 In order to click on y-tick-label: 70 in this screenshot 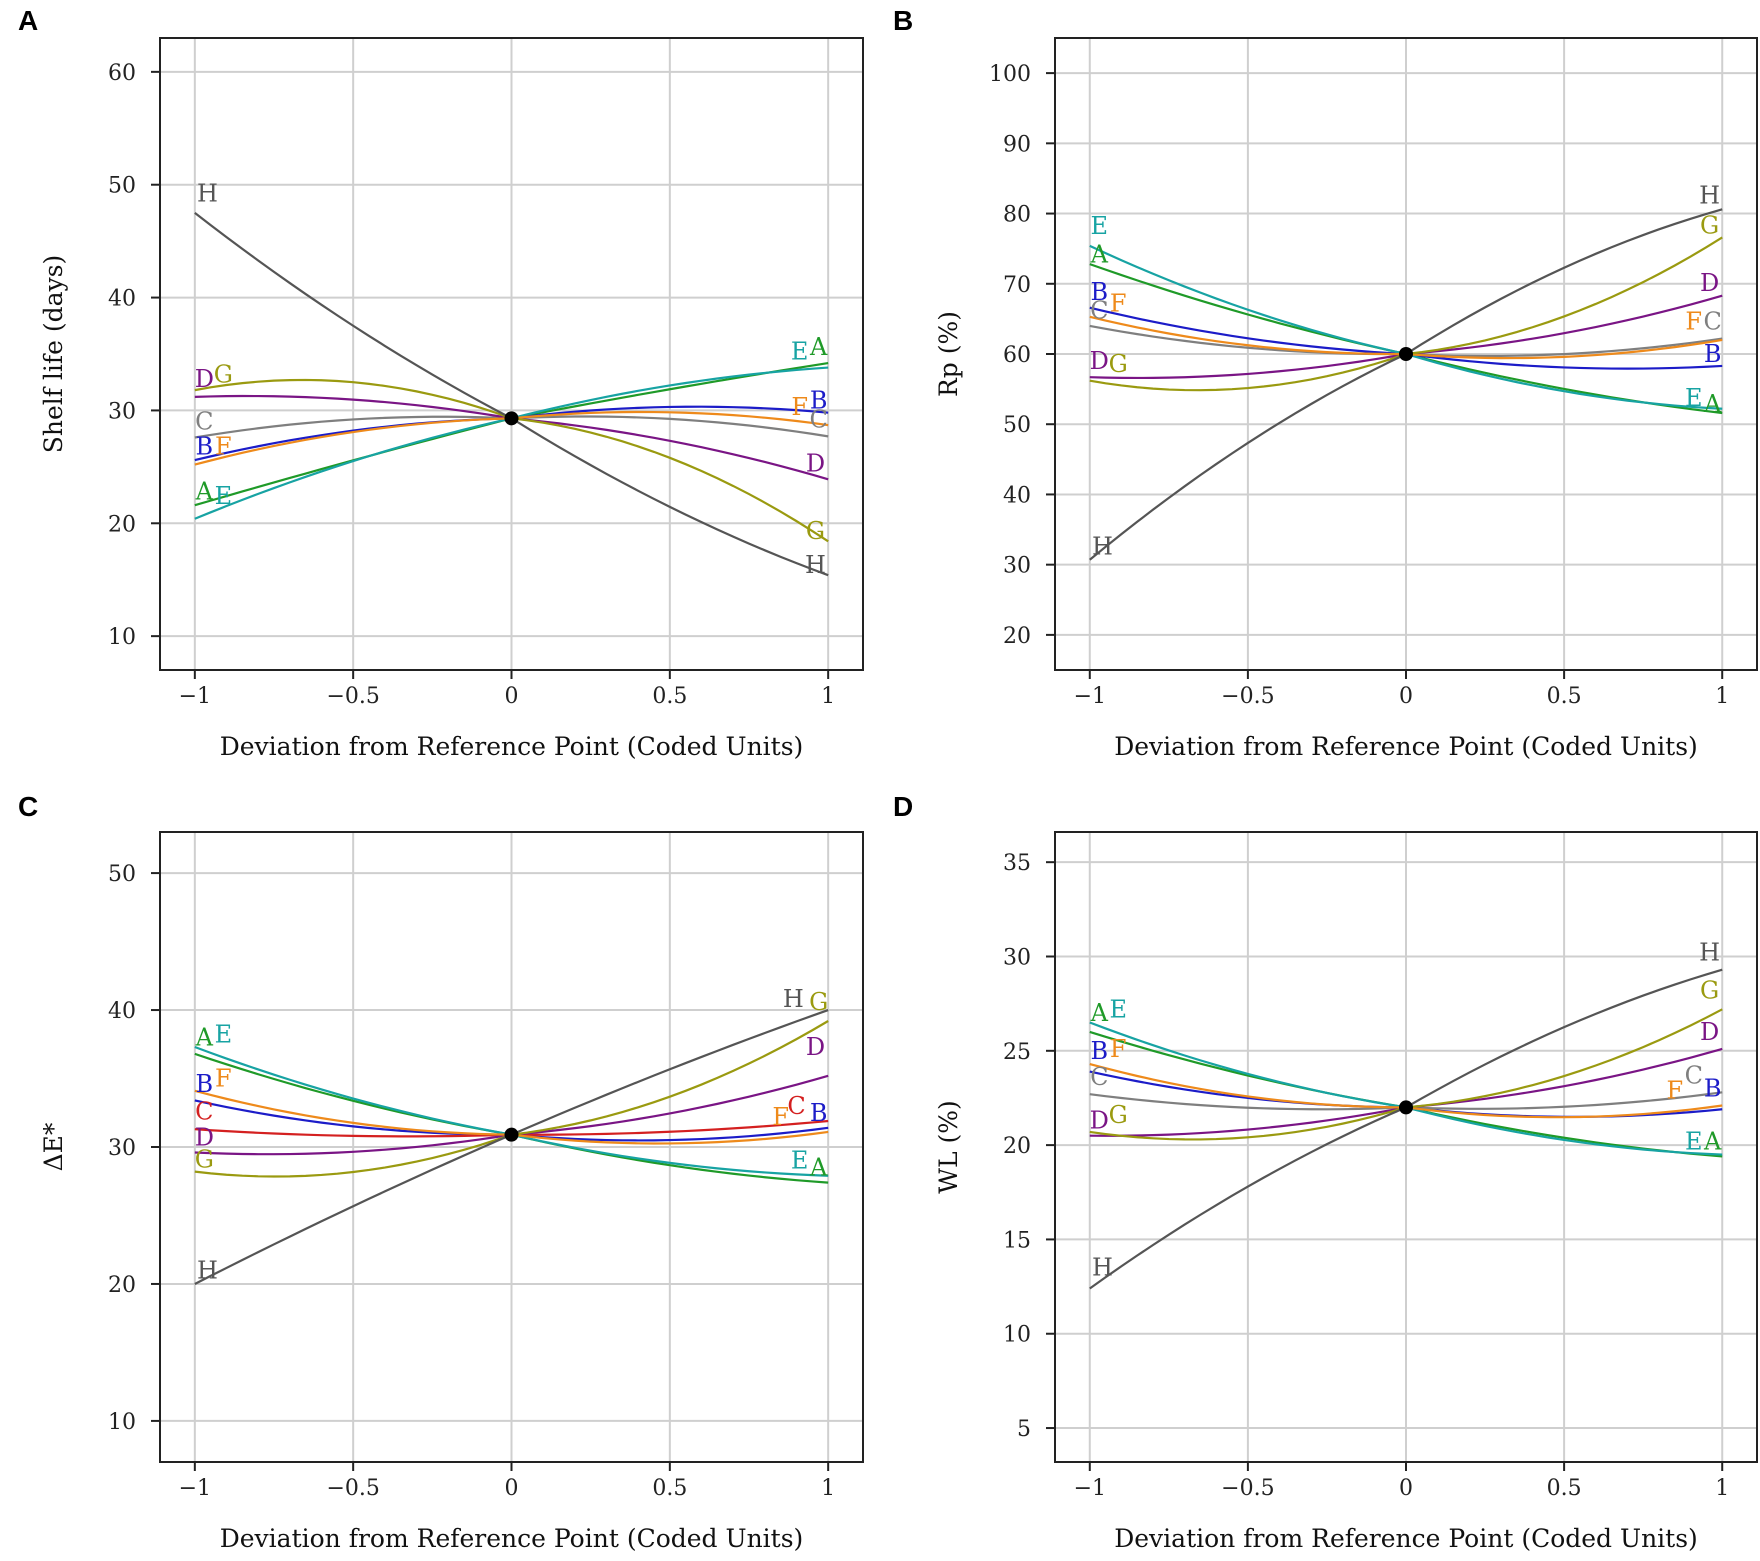, I will do `click(1017, 285)`.